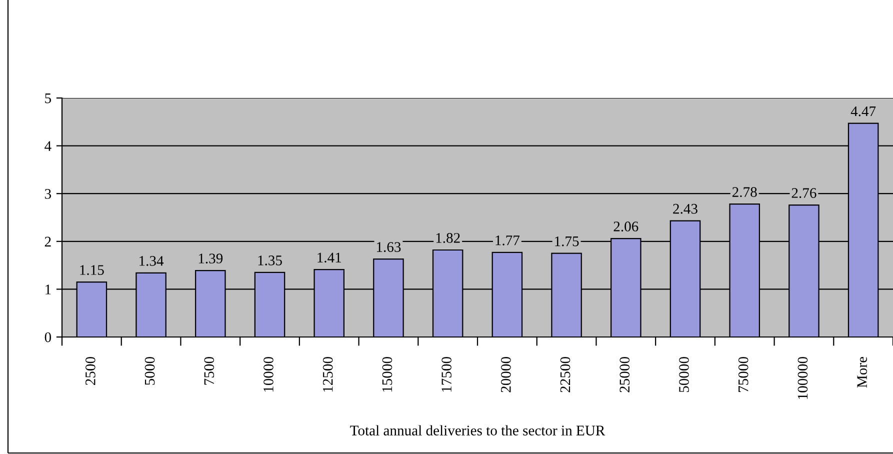 This screenshot has height=454, width=893. What do you see at coordinates (567, 241) in the screenshot?
I see `data-label: 1.75` at bounding box center [567, 241].